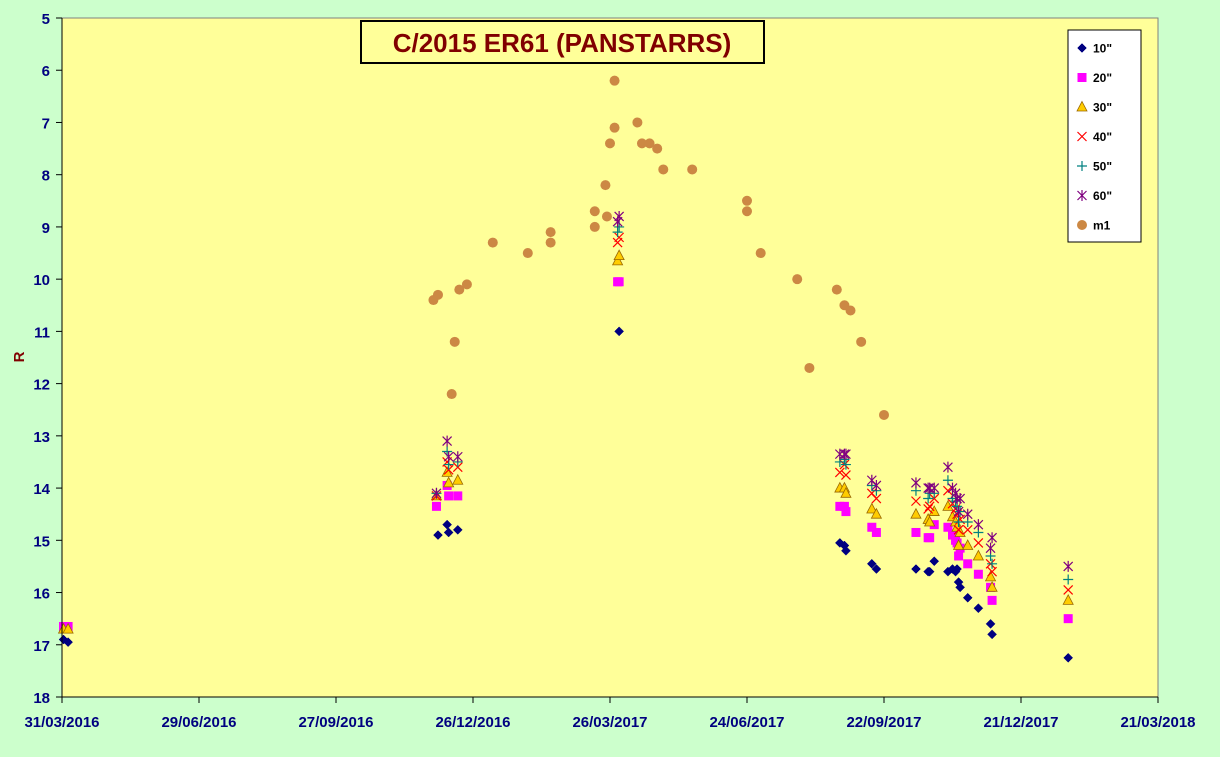 The height and width of the screenshot is (757, 1220). Describe the element at coordinates (46, 71) in the screenshot. I see `y-tick-label: 6` at that location.